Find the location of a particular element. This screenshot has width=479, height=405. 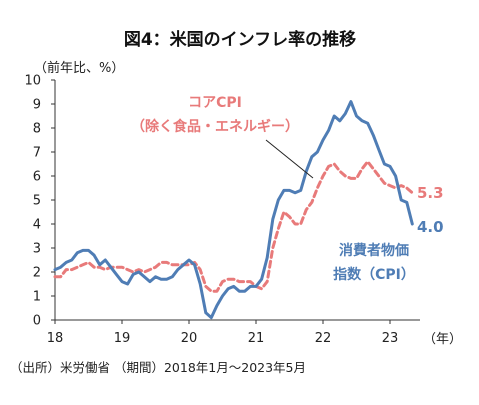

x-axis-unit: （年） is located at coordinates (442, 339).